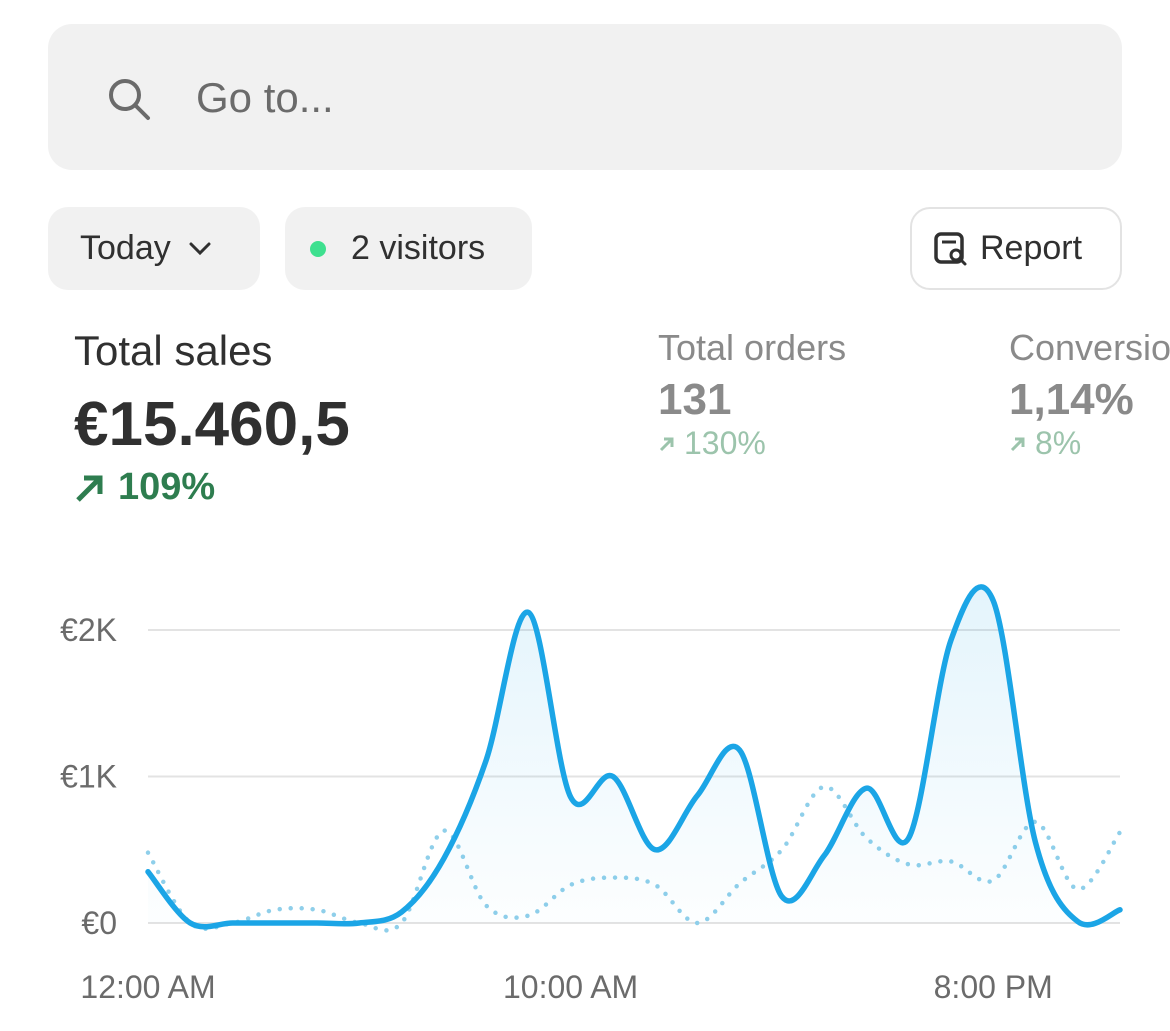  What do you see at coordinates (88, 630) in the screenshot?
I see `y-tick-label: €2K` at bounding box center [88, 630].